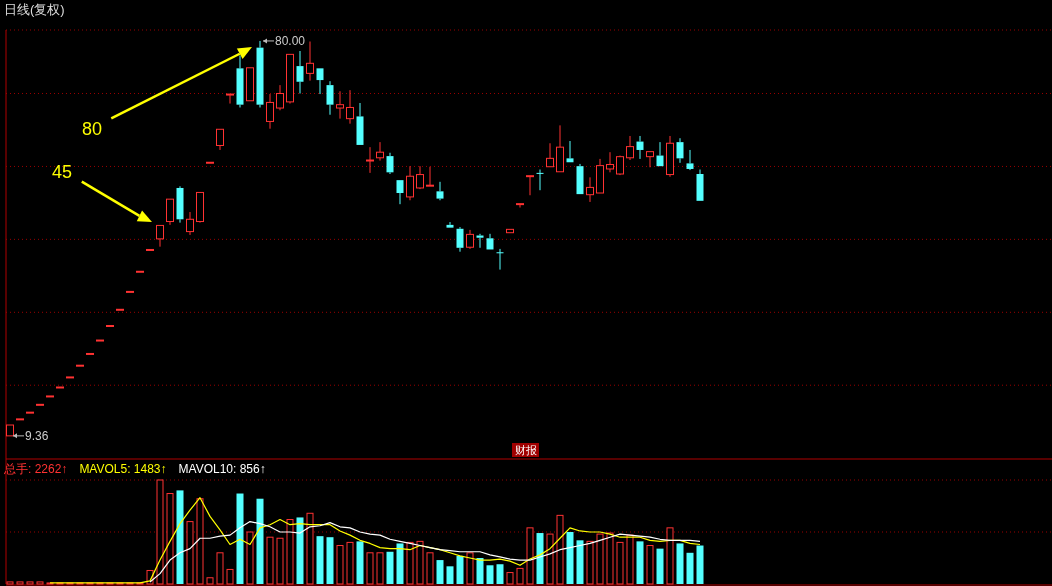 This screenshot has height=586, width=1052. I want to click on annotation: 80.00, so click(290, 40).